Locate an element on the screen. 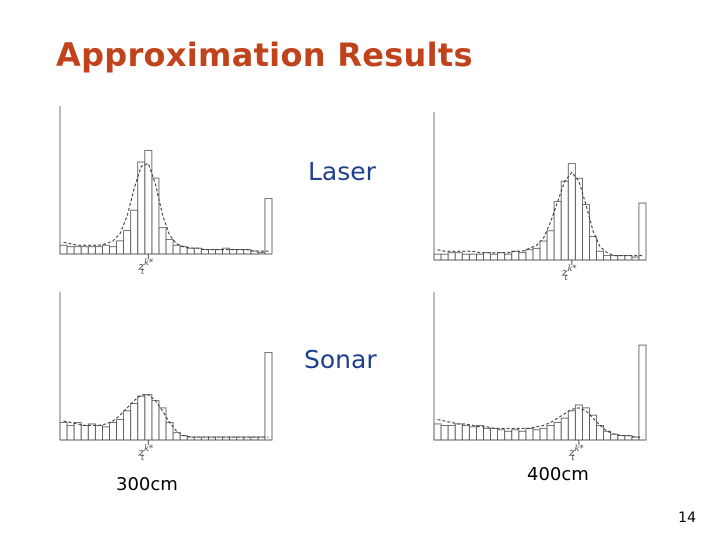  page-number: 14 is located at coordinates (687, 518).